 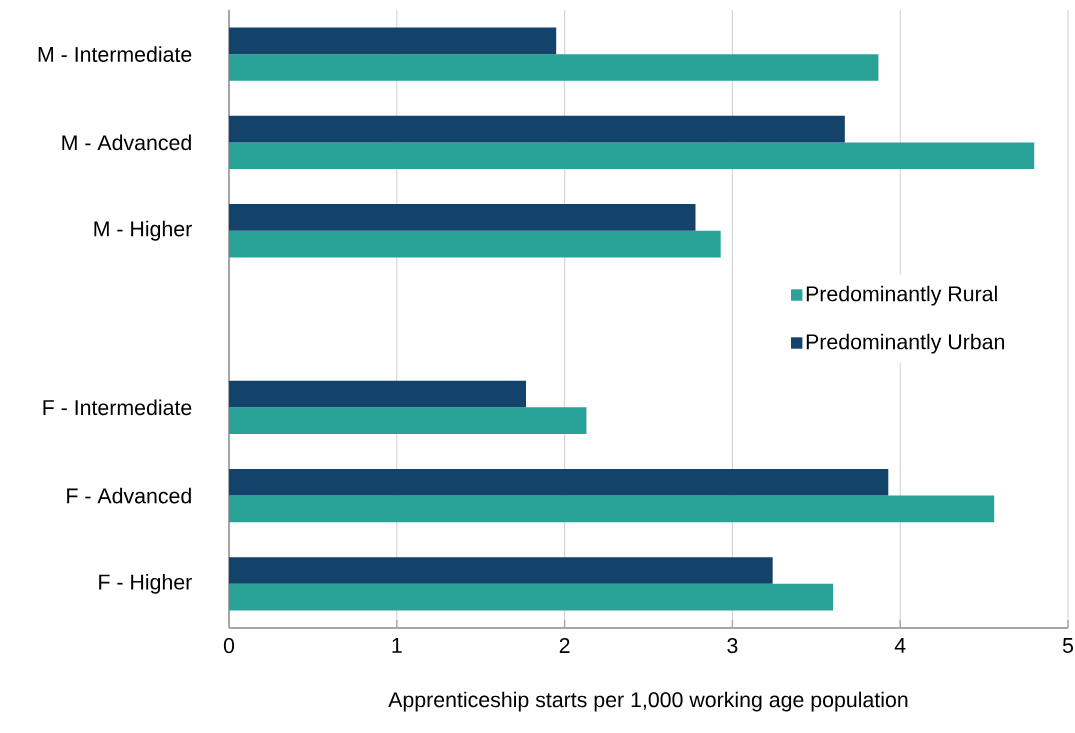 What do you see at coordinates (564, 645) in the screenshot?
I see `x-tick-label: 2` at bounding box center [564, 645].